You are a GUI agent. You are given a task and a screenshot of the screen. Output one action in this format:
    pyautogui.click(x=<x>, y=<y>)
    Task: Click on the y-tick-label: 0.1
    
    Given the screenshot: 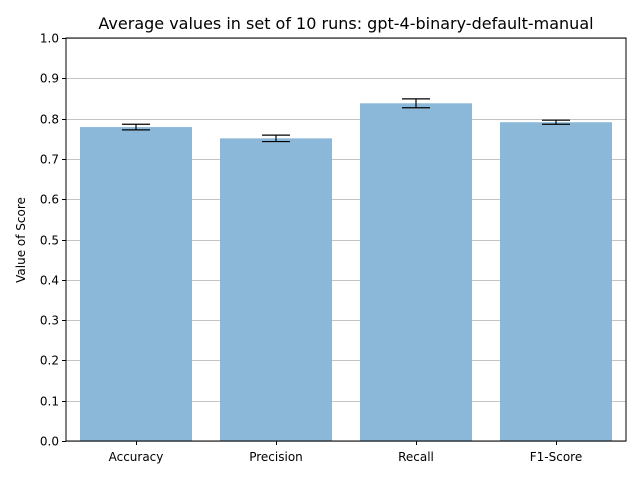 What is the action you would take?
    pyautogui.click(x=49, y=402)
    